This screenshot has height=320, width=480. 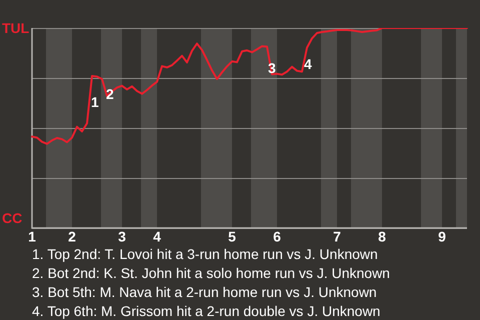 I want to click on x-tick-label: 7, so click(x=337, y=236).